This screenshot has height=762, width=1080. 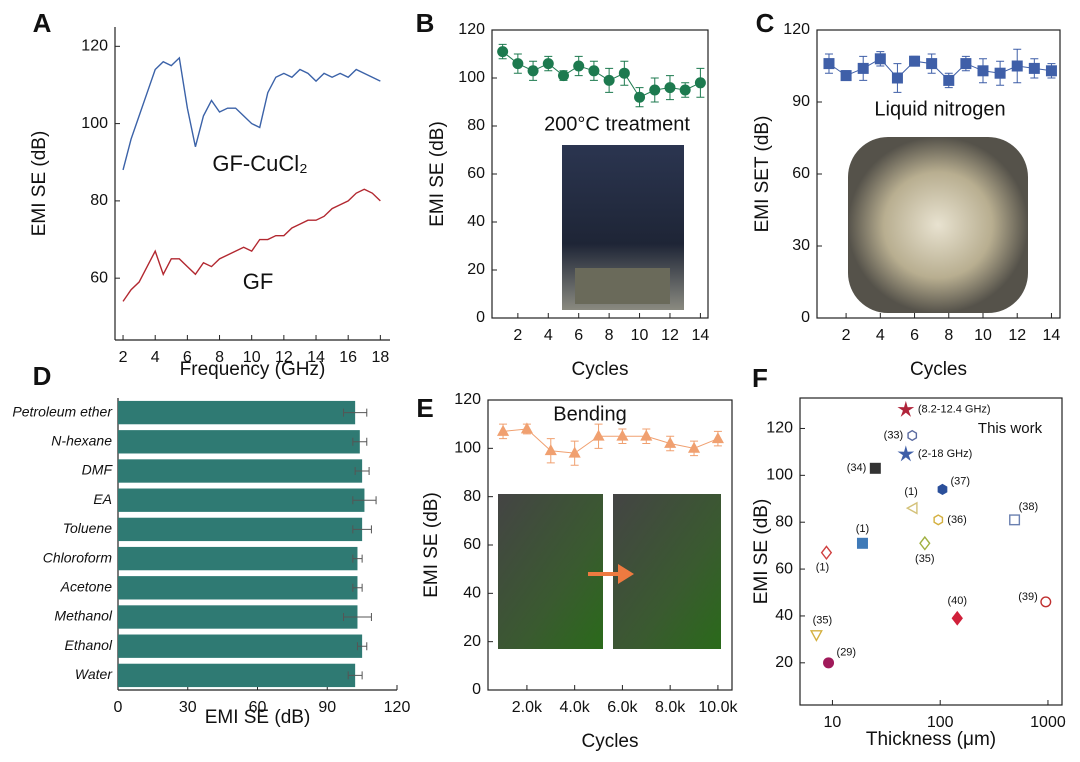 I want to click on point-label: (37), so click(x=960, y=481).